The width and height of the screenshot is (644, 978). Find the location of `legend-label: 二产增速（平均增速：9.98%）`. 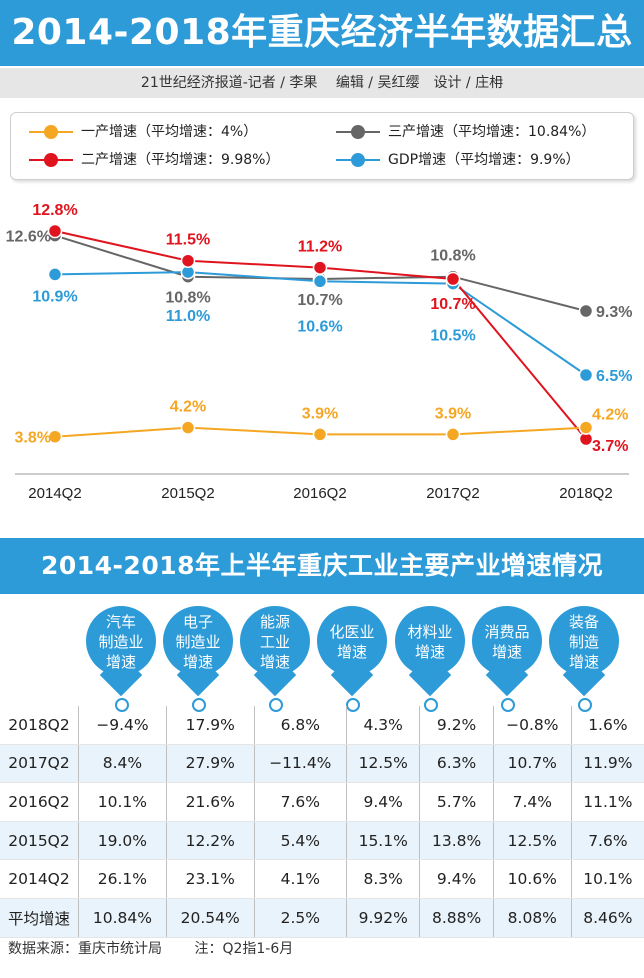

legend-label: 二产增速（平均增速：9.98%） is located at coordinates (180, 160).